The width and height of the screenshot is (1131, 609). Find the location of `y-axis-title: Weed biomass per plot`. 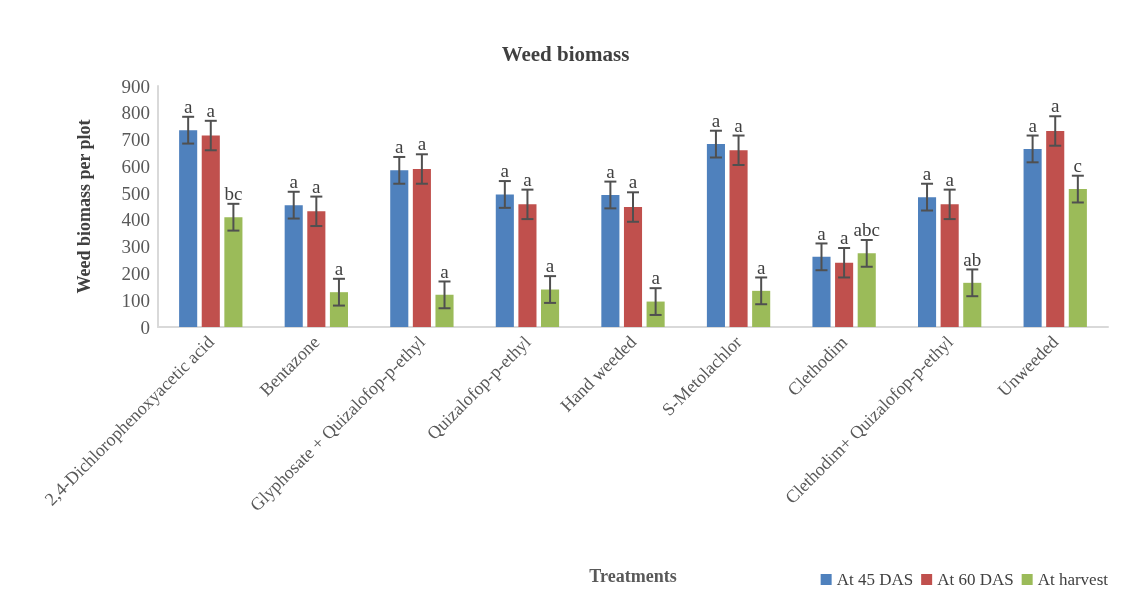

y-axis-title: Weed biomass per plot is located at coordinates (84, 206).